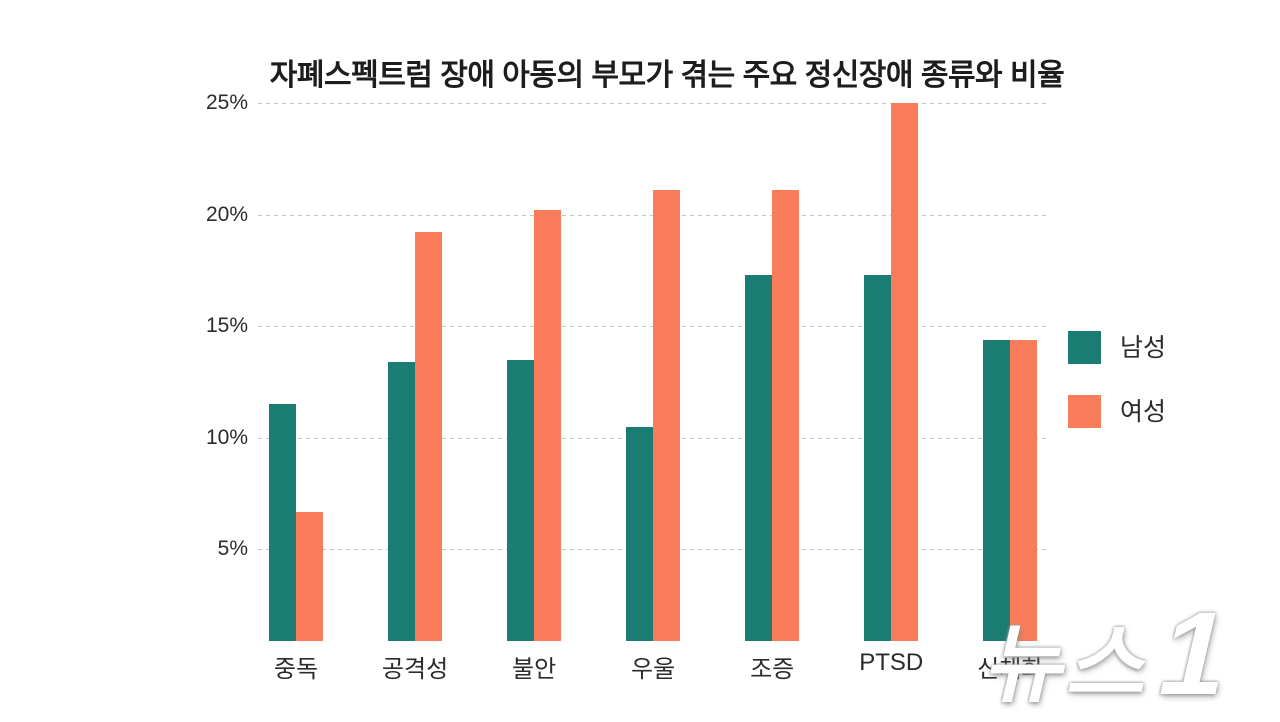 Image resolution: width=1280 pixels, height=722 pixels. What do you see at coordinates (786, 415) in the screenshot?
I see `bar-여성-조증` at bounding box center [786, 415].